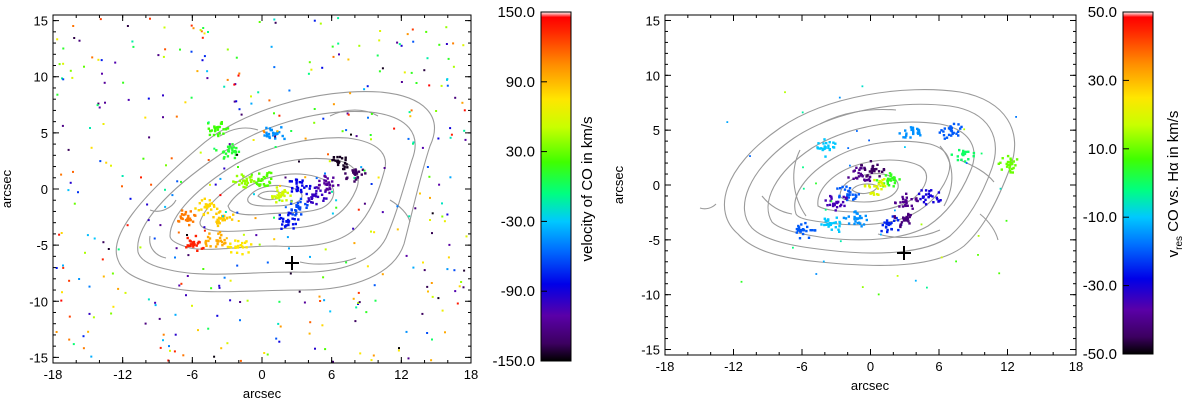  I want to click on right-colorbar-label-sub: res, so click(1179, 243).